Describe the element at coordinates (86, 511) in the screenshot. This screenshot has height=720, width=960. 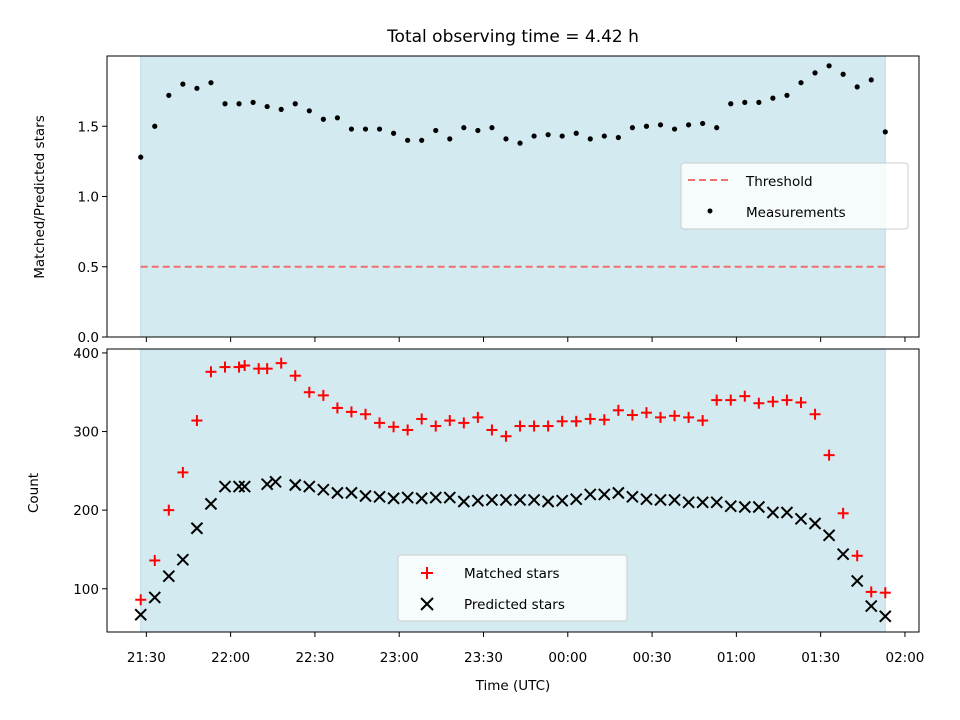
I see `bottom-y-tick-label: 200` at that location.